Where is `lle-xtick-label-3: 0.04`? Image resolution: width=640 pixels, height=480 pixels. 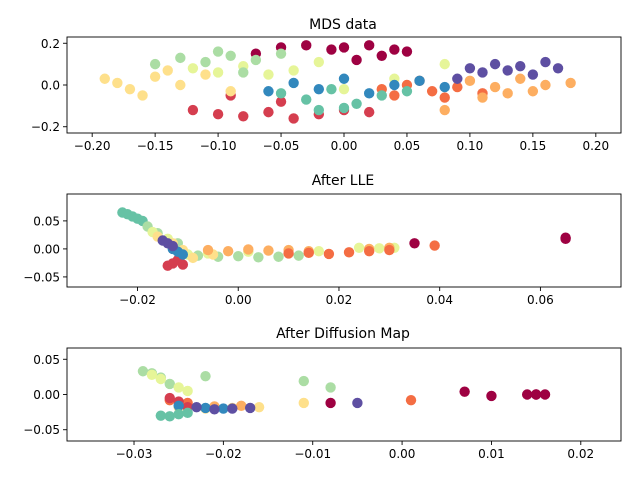
lle-xtick-label-3: 0.04 is located at coordinates (439, 300).